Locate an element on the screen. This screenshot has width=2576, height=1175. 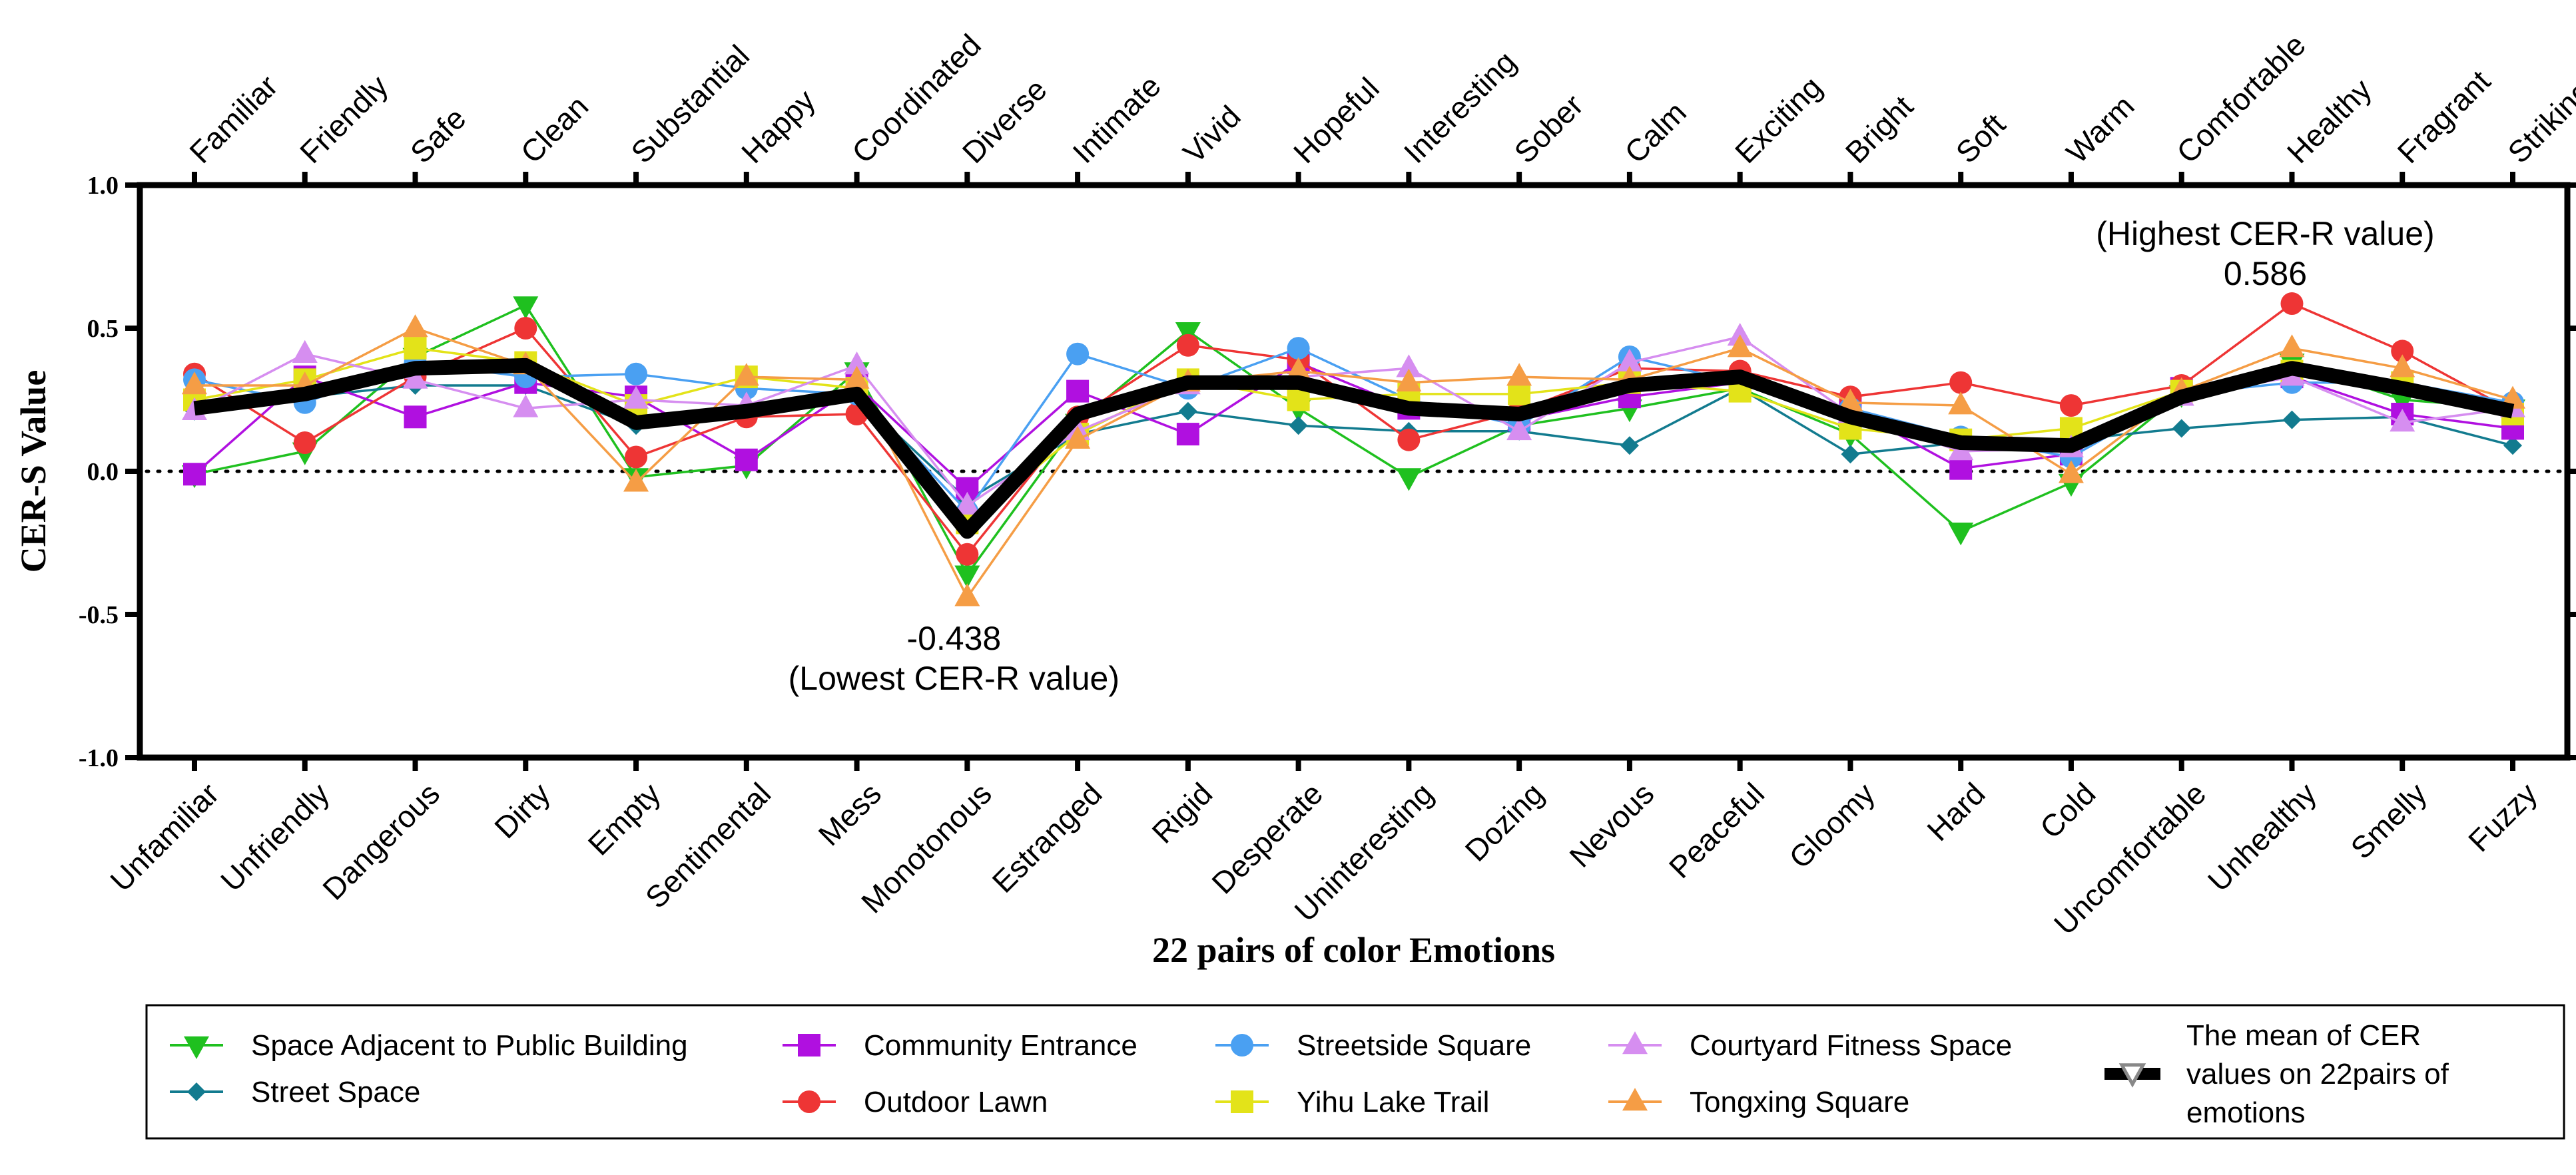
x-tick-label-bottom-group: Hard is located at coordinates (1955, 811).